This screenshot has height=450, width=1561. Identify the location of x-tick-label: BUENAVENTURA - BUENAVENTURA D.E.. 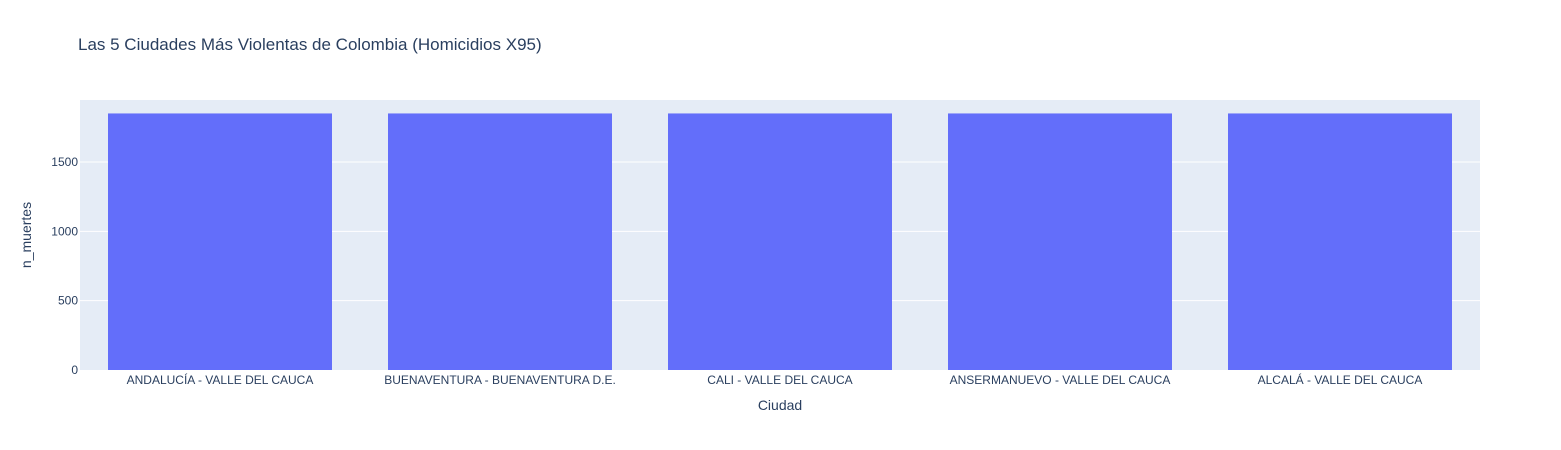
(500, 380).